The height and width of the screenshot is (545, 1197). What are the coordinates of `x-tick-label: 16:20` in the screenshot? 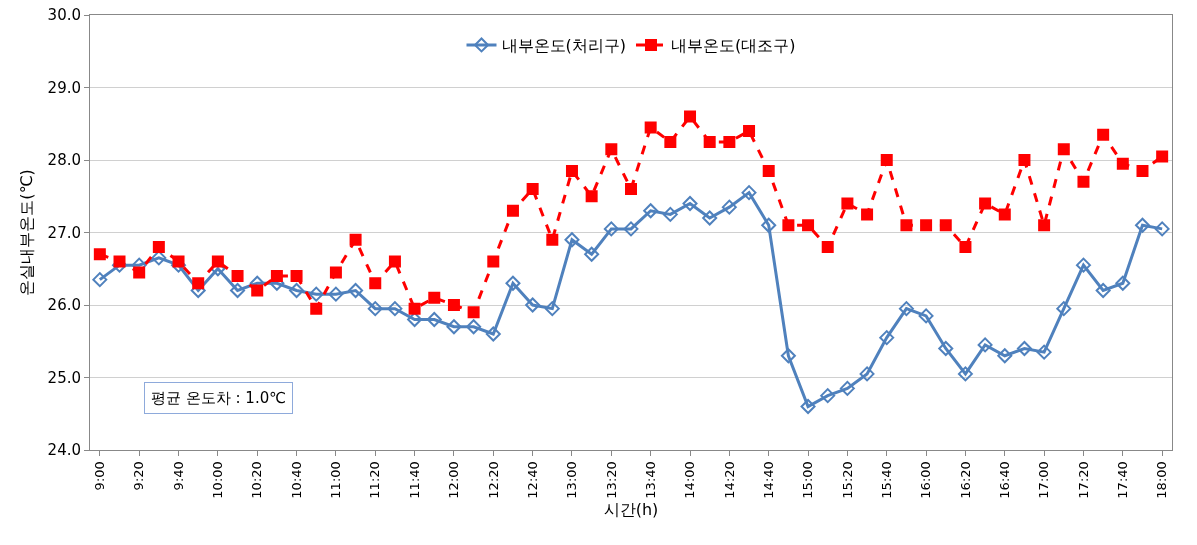 It's located at (965, 480).